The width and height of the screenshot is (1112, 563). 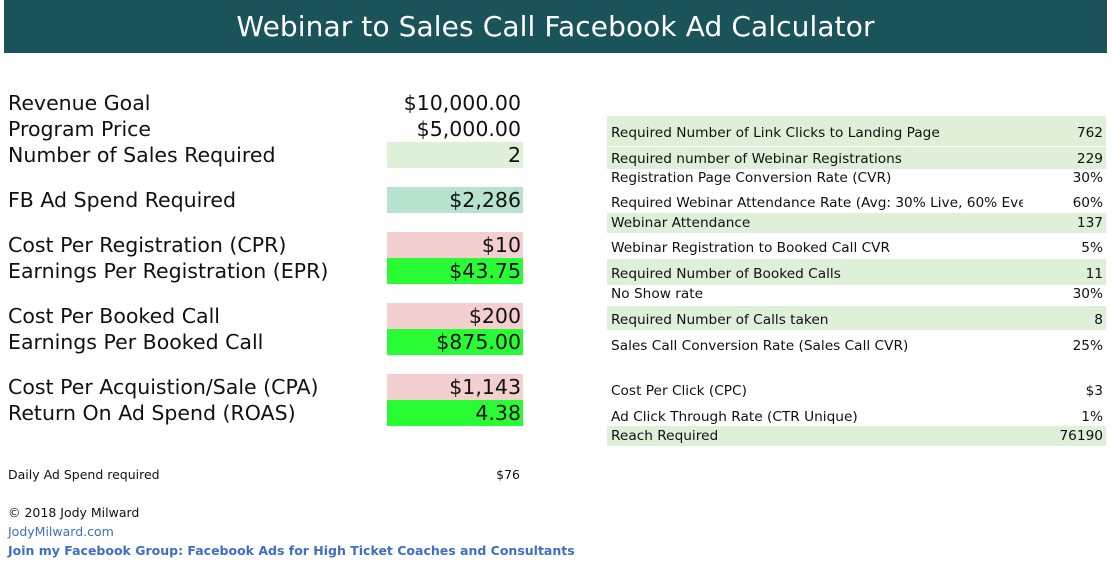 What do you see at coordinates (1094, 274) in the screenshot?
I see `booked-calls-value: 11` at bounding box center [1094, 274].